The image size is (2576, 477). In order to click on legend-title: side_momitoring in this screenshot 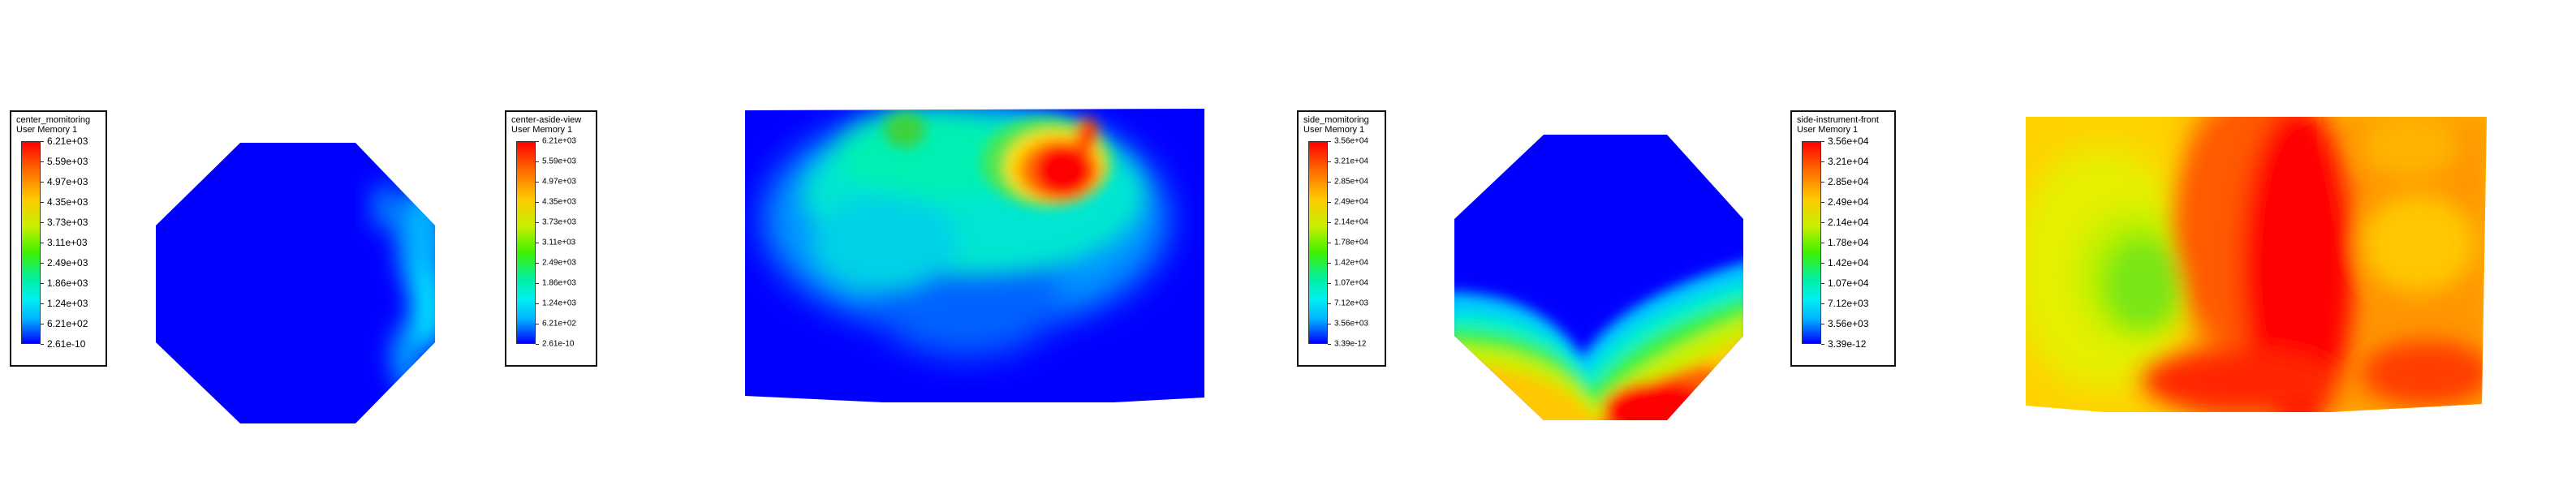, I will do `click(1336, 120)`.